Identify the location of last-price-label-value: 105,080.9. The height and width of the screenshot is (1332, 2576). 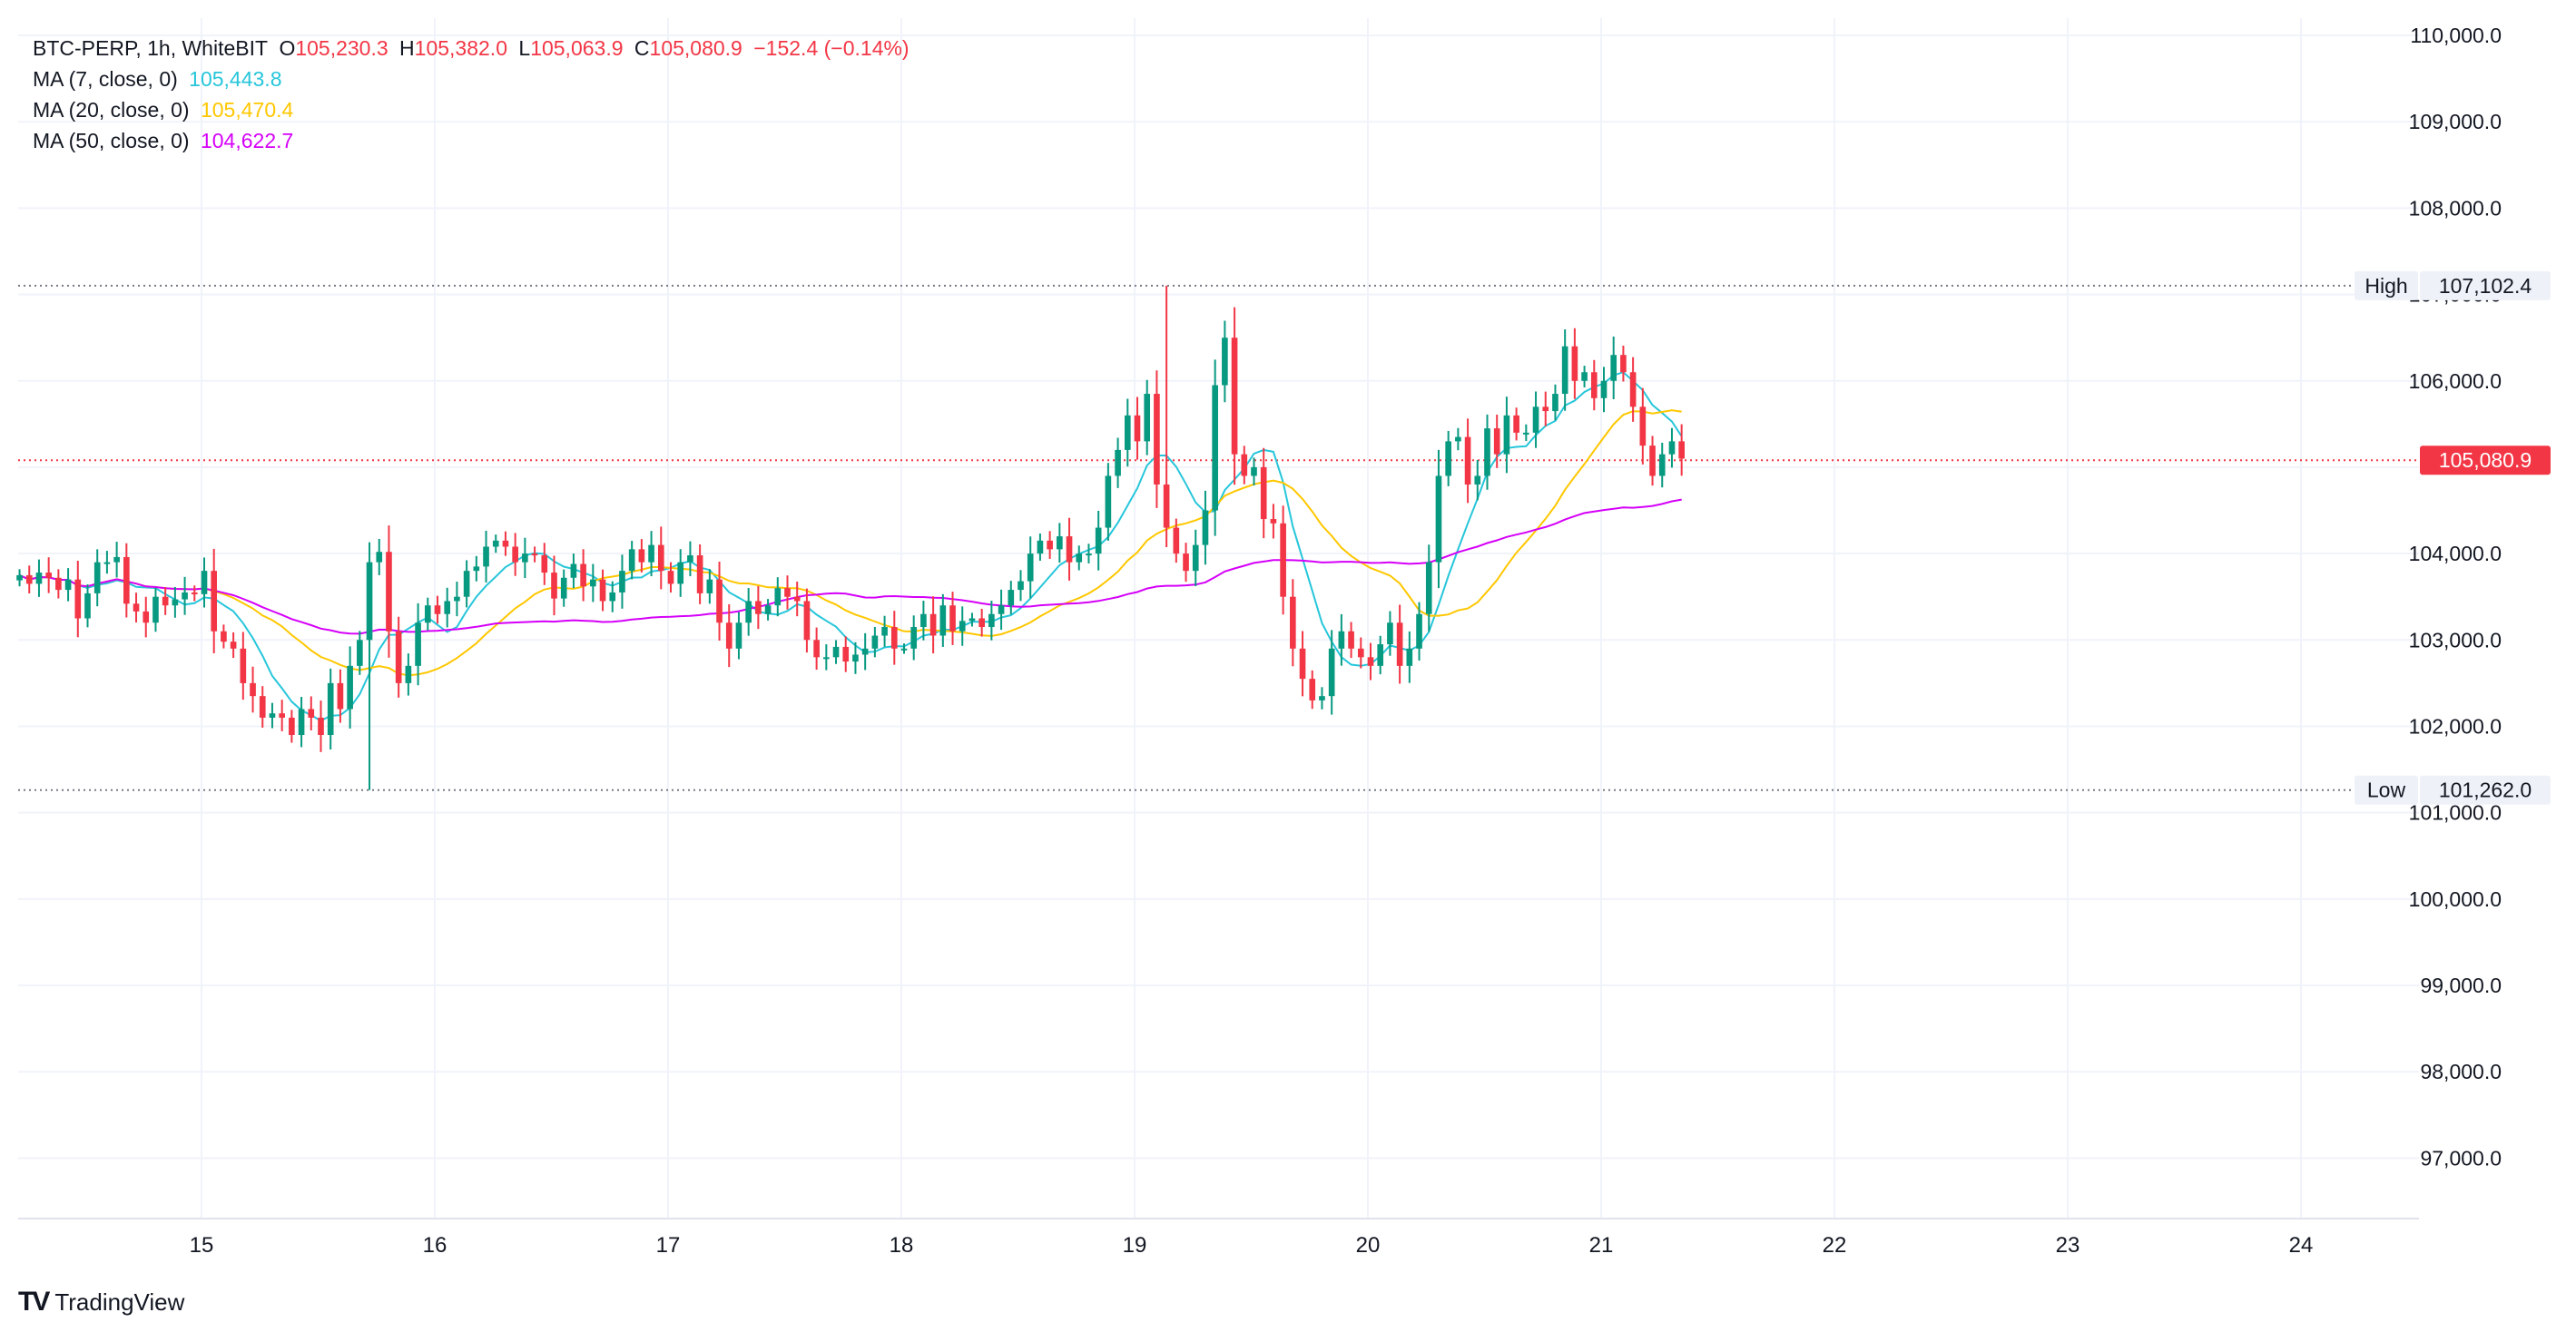
(2485, 460).